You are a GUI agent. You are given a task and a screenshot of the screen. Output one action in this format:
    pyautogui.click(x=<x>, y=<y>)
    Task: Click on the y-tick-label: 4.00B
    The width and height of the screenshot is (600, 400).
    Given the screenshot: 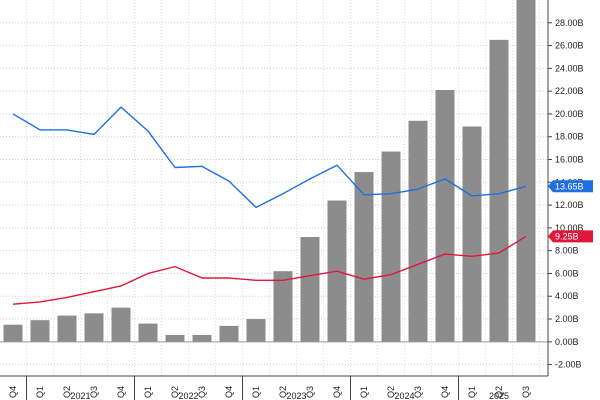 What is the action you would take?
    pyautogui.click(x=567, y=296)
    